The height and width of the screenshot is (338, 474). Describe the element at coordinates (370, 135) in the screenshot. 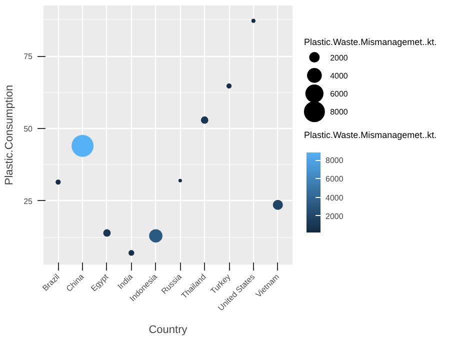

I see `color-bar-title: Plastic.Waste.Mismanagemet..kt.` at that location.